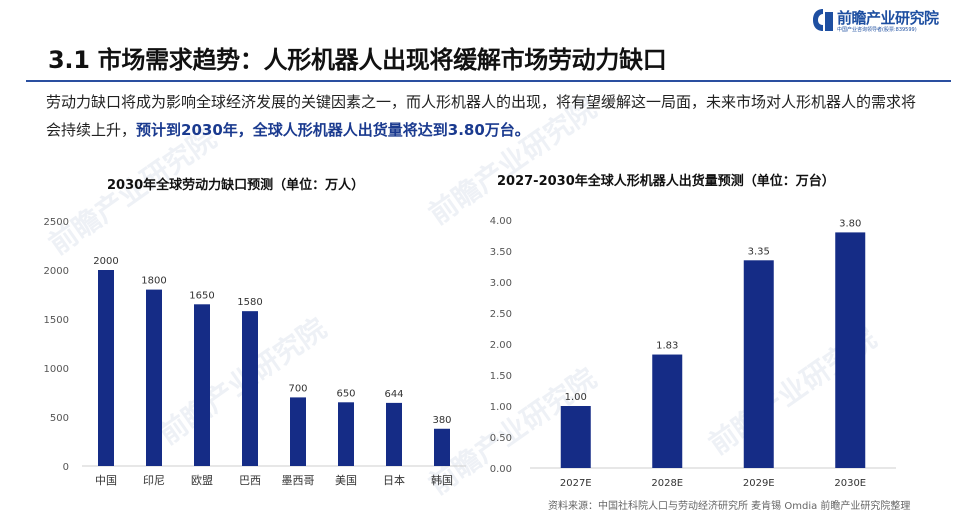  What do you see at coordinates (666, 181) in the screenshot?
I see `right-chart-title: 2027-2030年全球人形机器人出货量预测（单位：万台）` at bounding box center [666, 181].